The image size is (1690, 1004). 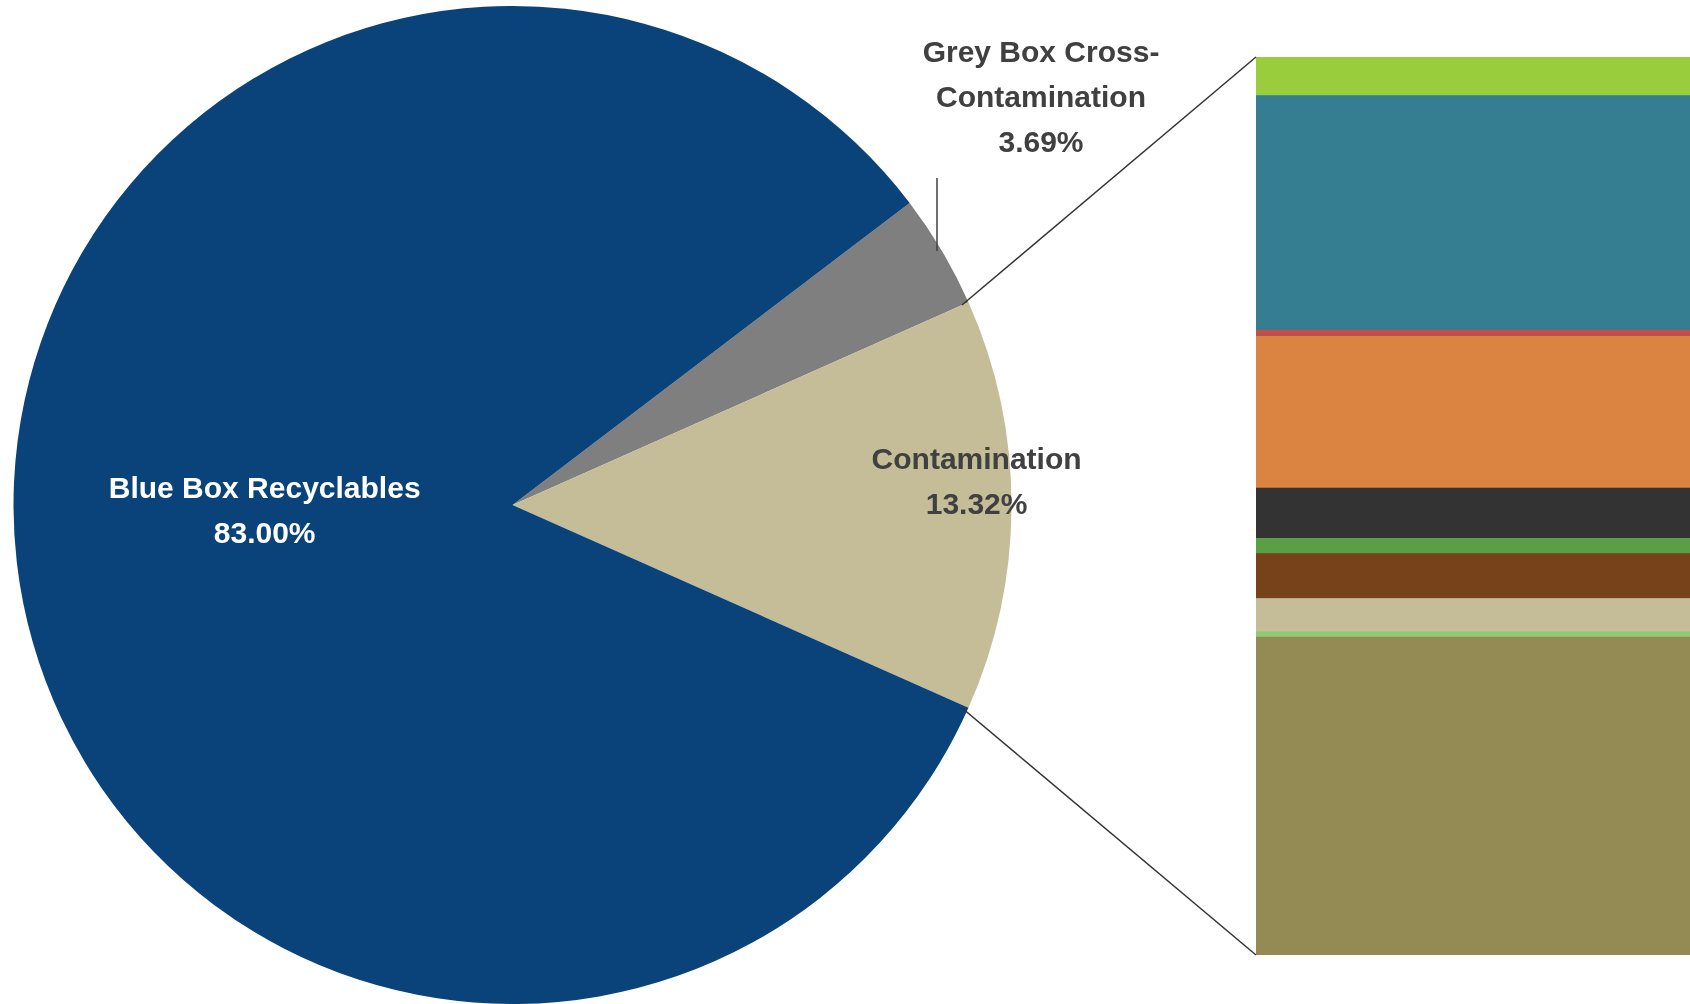 I want to click on data-label: 3.69%, so click(x=1041, y=142).